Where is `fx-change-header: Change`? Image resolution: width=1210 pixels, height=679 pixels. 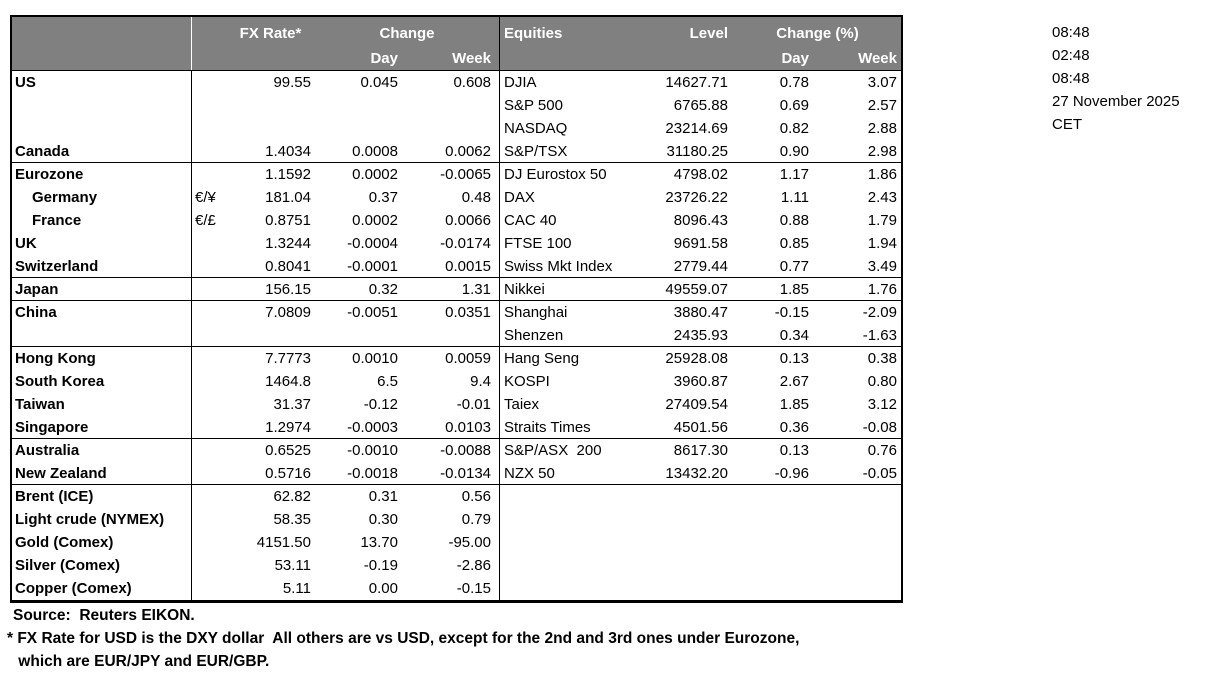
fx-change-header: Change is located at coordinates (407, 33).